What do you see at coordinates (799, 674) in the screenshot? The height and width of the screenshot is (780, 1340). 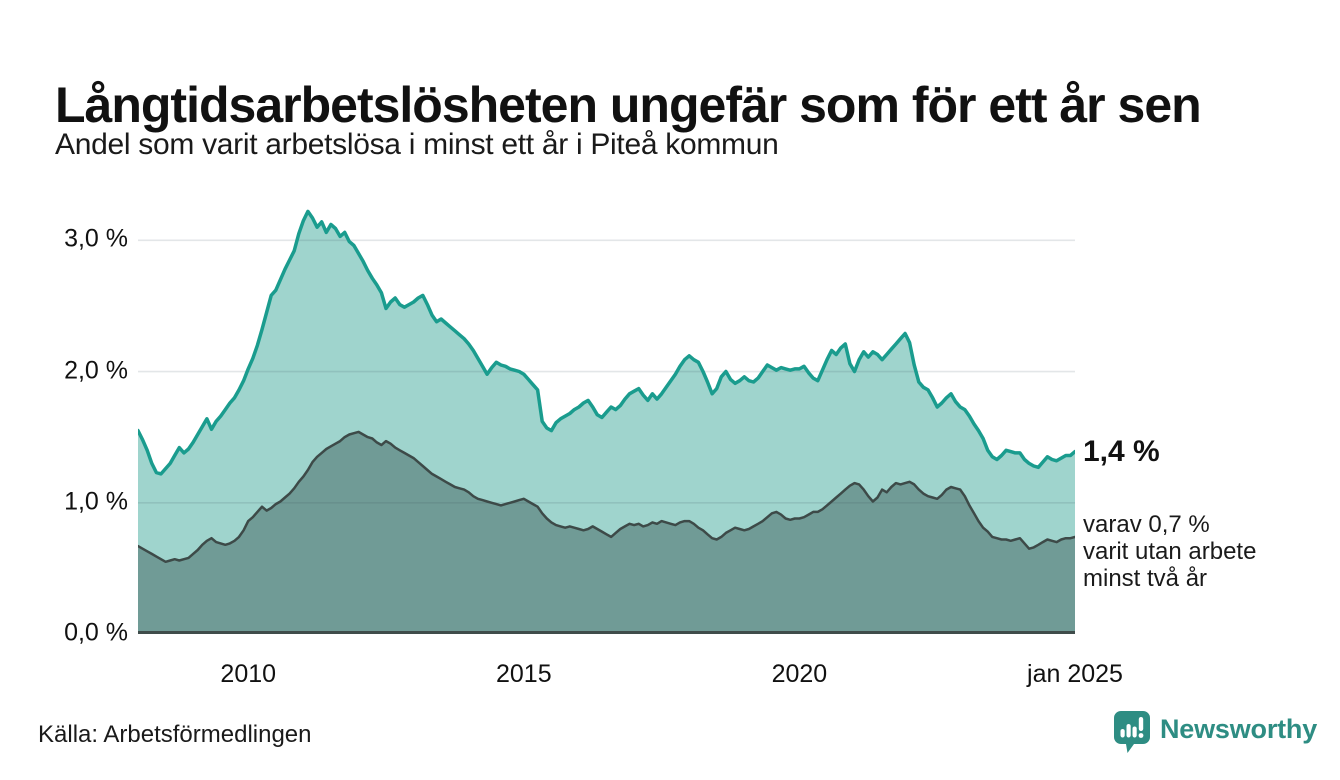 I see `x-tick-label: 2020` at bounding box center [799, 674].